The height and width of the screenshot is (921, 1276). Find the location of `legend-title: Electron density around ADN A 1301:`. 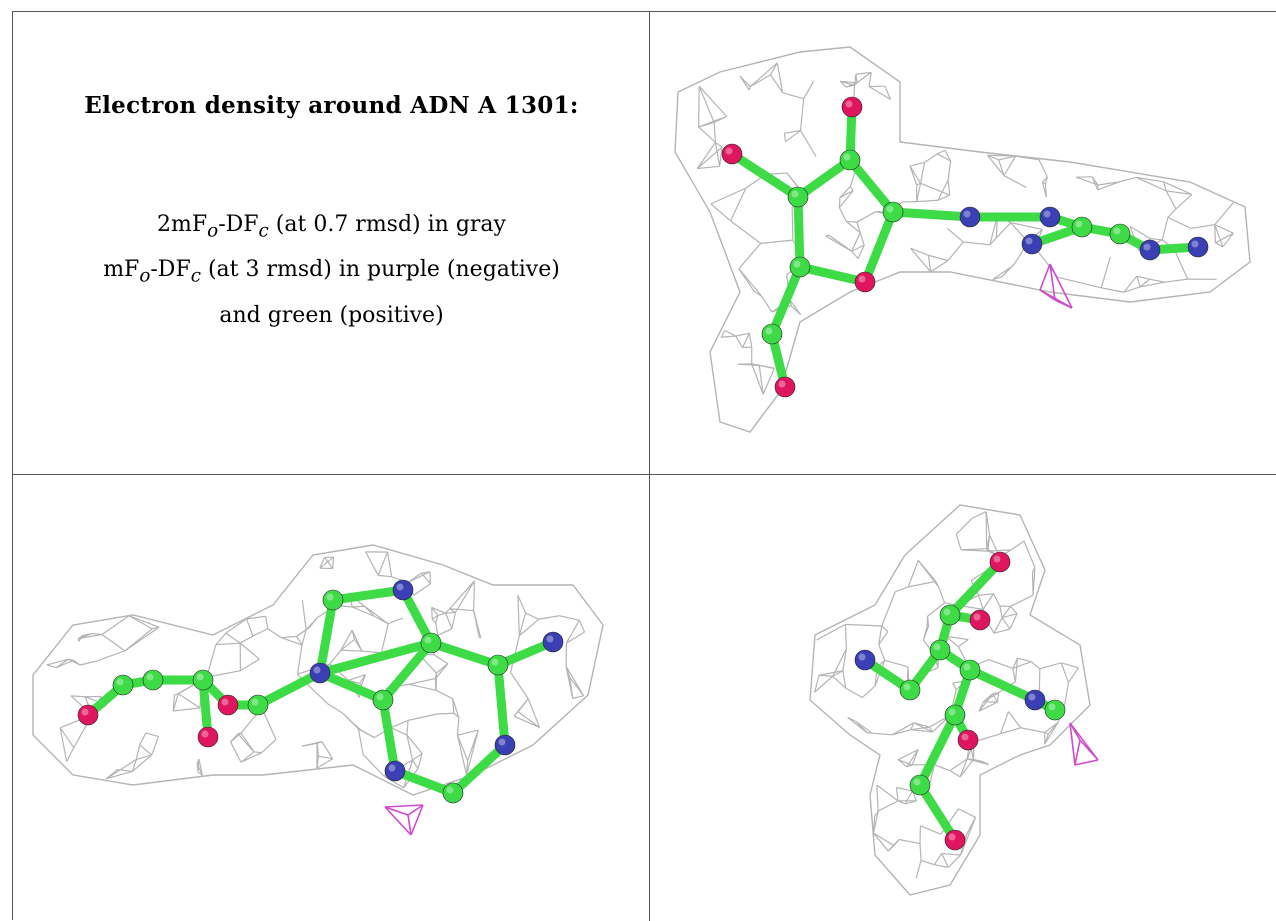

legend-title: Electron density around ADN A 1301: is located at coordinates (331, 105).